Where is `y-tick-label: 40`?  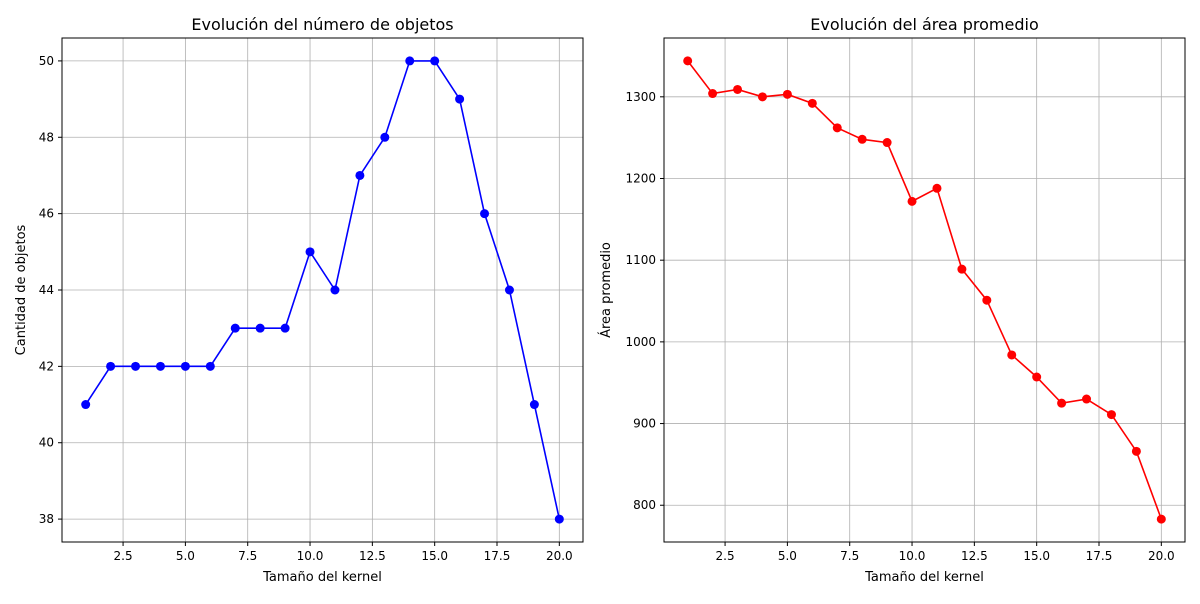 y-tick-label: 40 is located at coordinates (46, 443).